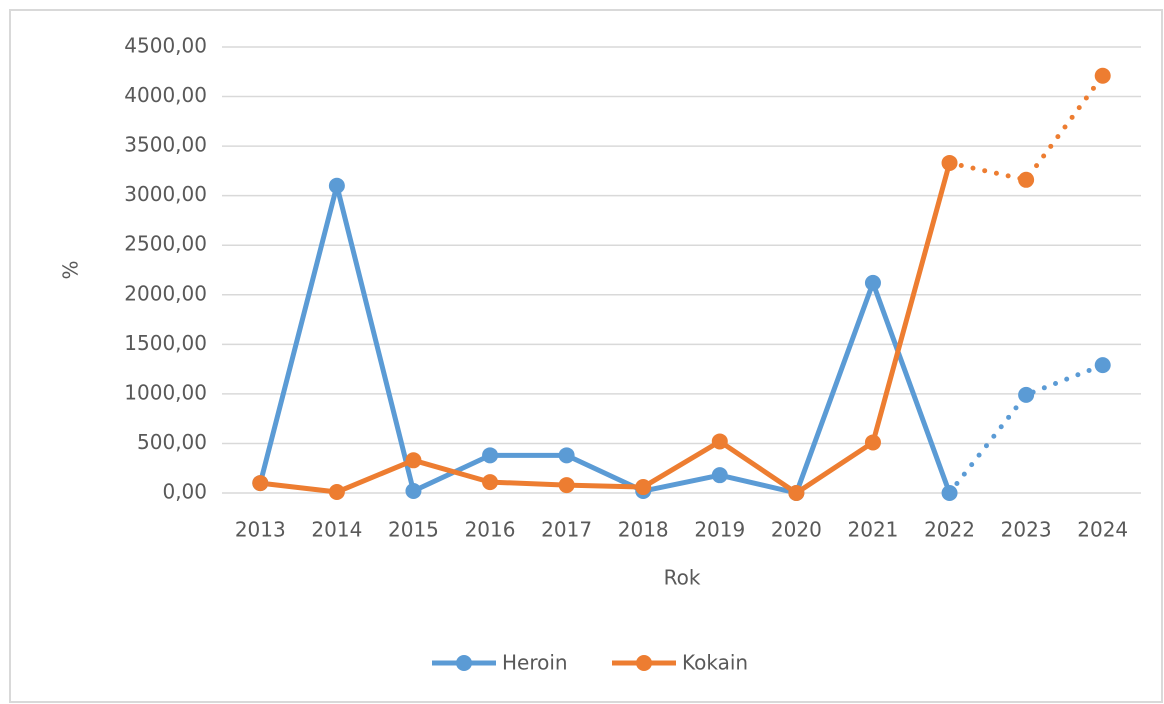 This screenshot has width=1164, height=704. I want to click on x-tick-label: 2020, so click(796, 530).